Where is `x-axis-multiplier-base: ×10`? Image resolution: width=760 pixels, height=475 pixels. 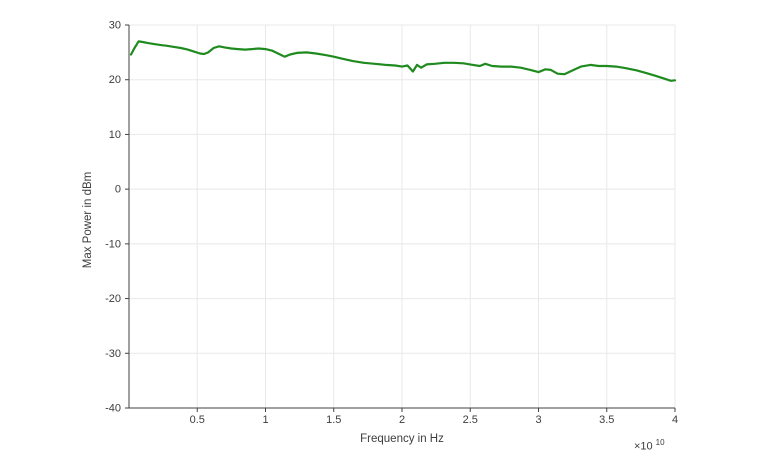
x-axis-multiplier-base: ×10 is located at coordinates (643, 446).